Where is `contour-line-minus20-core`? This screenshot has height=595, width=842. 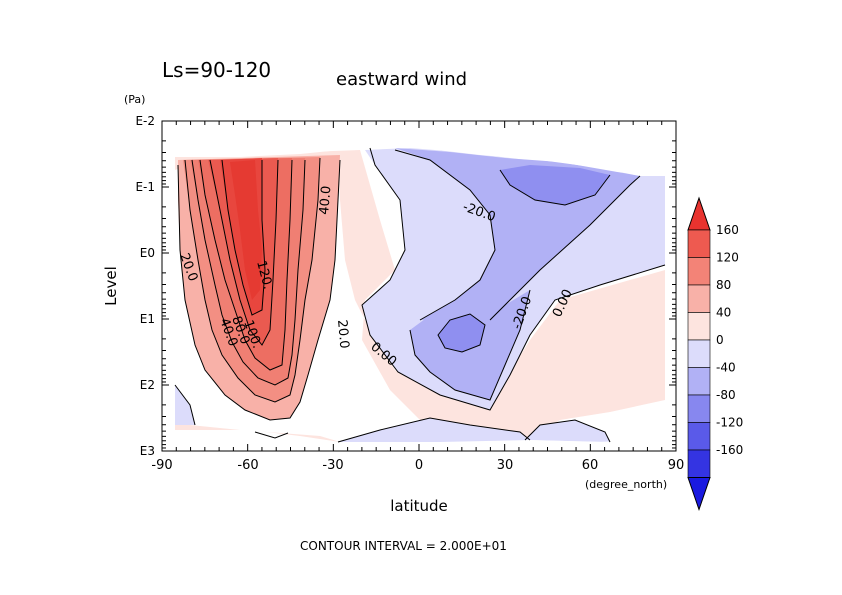
contour-line-minus20-core is located at coordinates (470, 345).